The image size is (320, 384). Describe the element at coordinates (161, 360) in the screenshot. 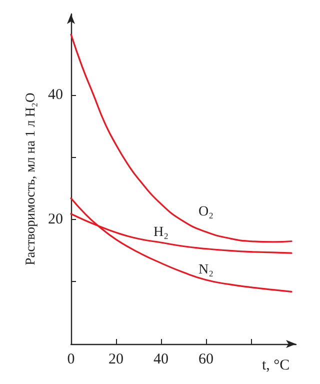

I see `x-tick-label: 40` at that location.